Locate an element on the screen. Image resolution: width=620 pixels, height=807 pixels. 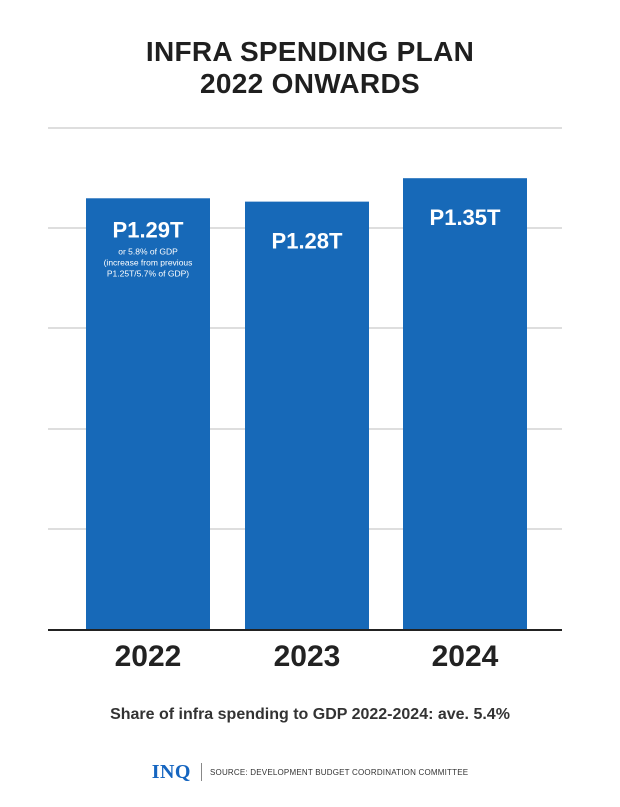
x-tick-label-2024: 2024 is located at coordinates (465, 656).